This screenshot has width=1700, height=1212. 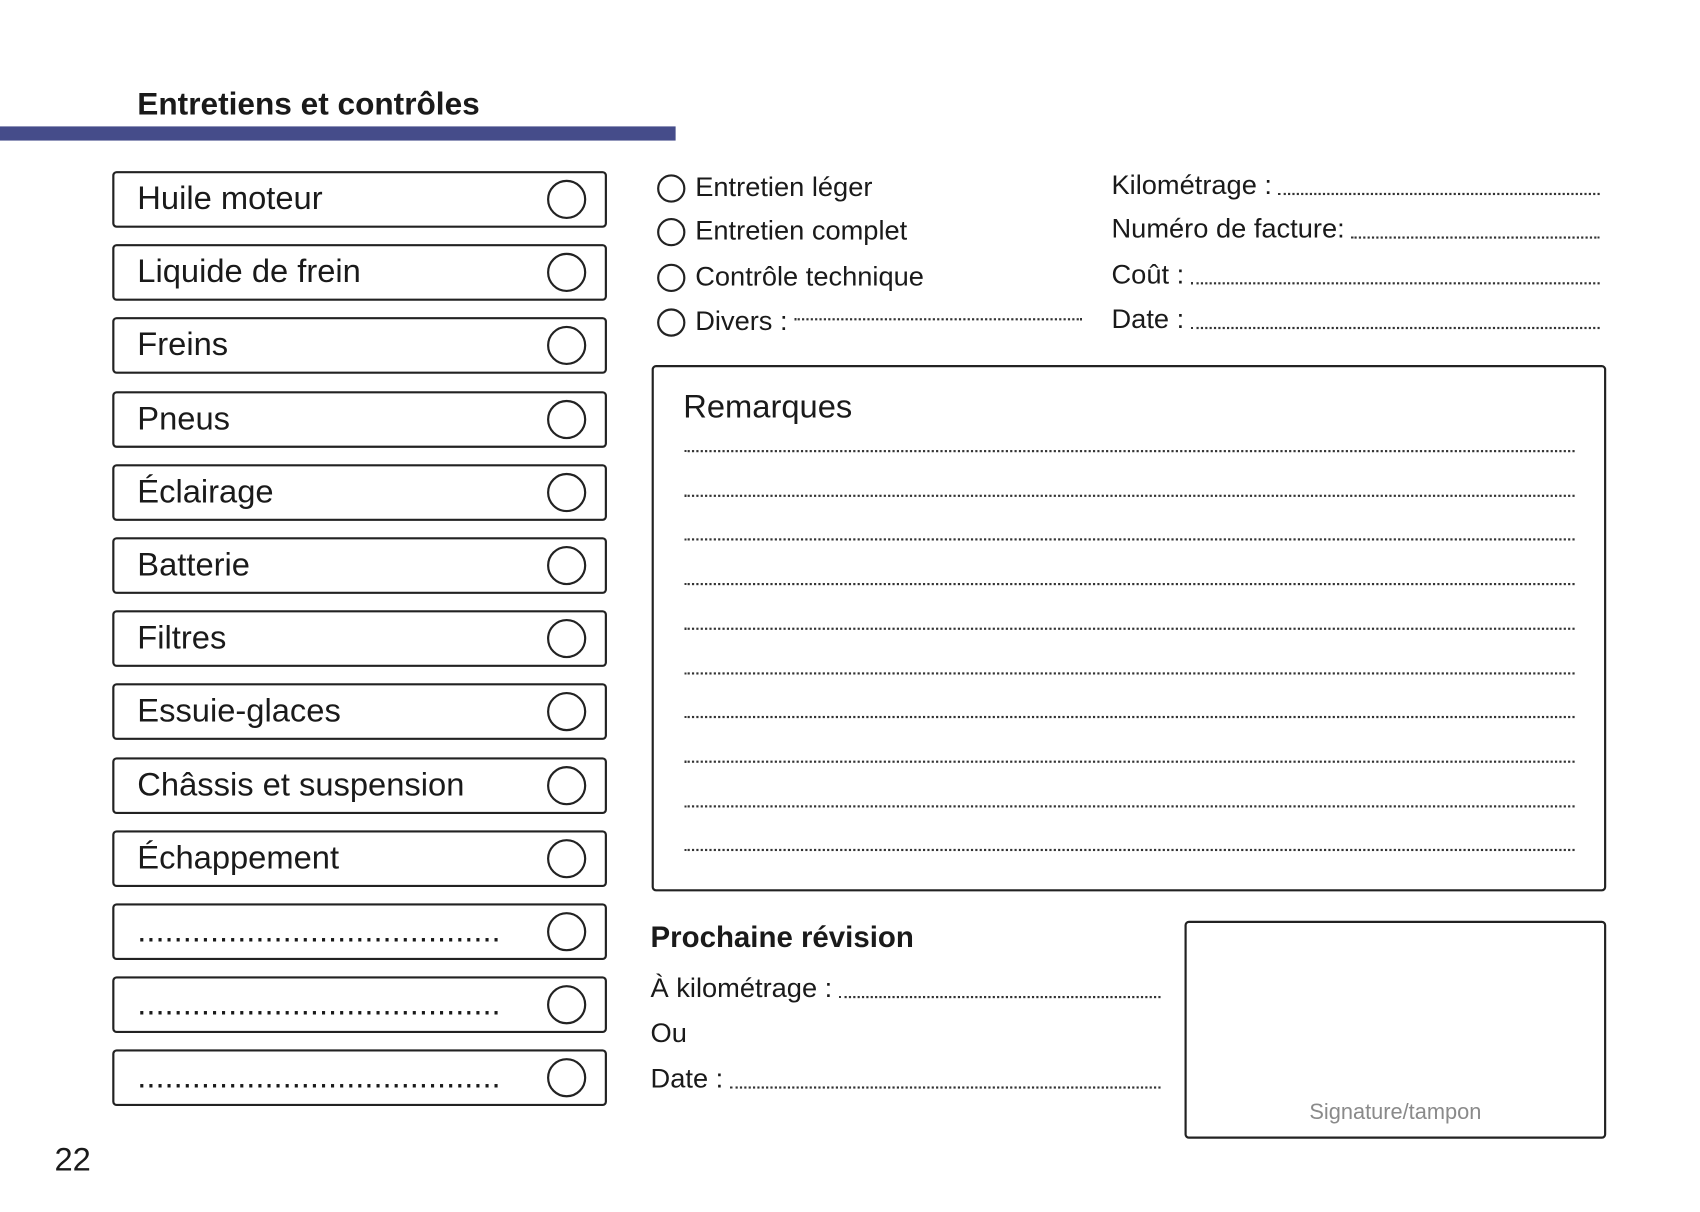 What do you see at coordinates (205, 491) in the screenshot?
I see `checklist-item-label: Éclairage` at bounding box center [205, 491].